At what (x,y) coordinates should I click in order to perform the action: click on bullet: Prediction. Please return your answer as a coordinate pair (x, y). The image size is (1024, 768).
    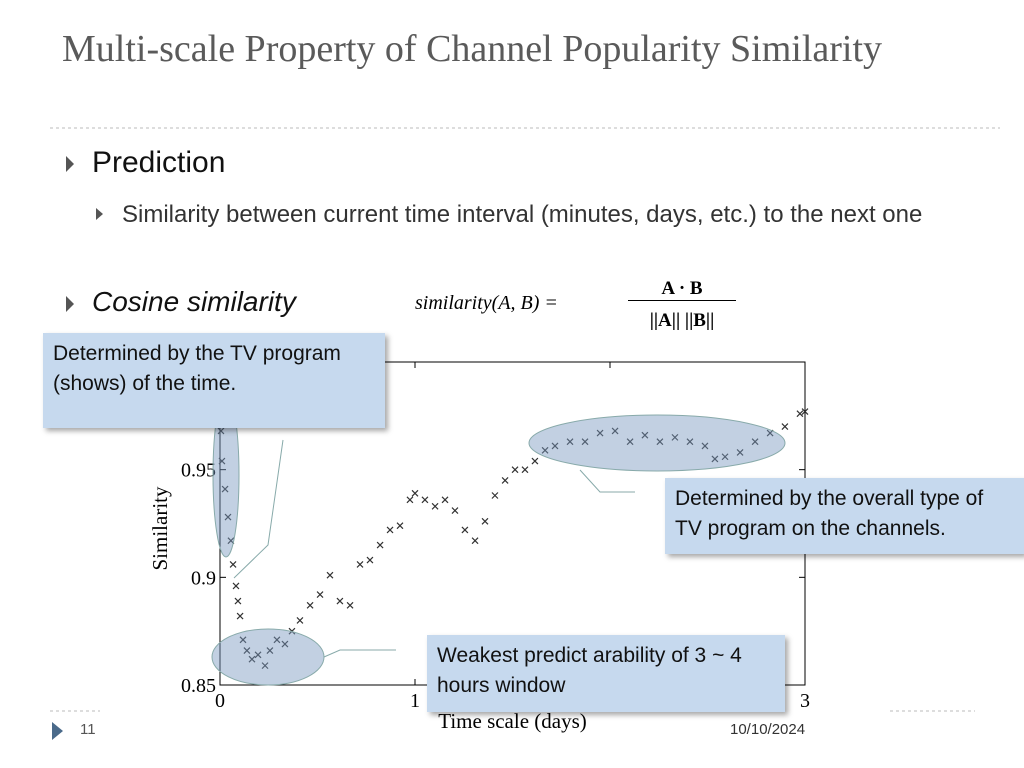
    Looking at the image, I should click on (159, 162).